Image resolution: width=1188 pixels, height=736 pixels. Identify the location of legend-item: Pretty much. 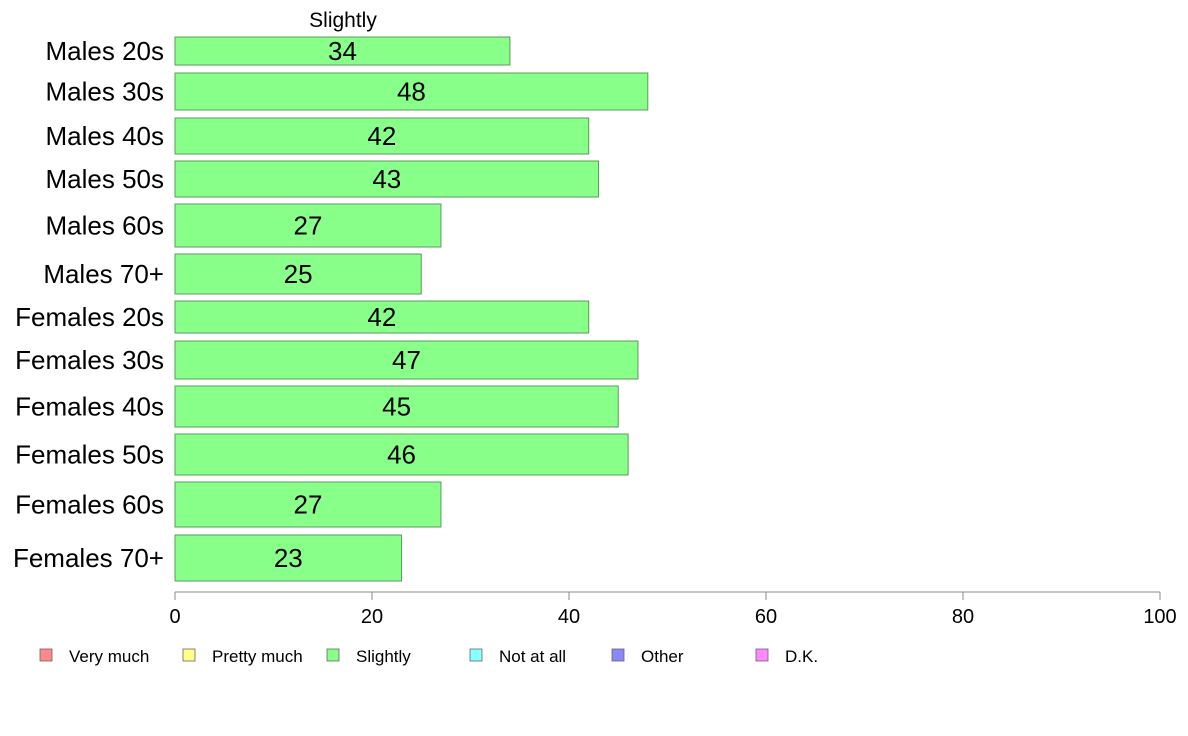
(242, 656).